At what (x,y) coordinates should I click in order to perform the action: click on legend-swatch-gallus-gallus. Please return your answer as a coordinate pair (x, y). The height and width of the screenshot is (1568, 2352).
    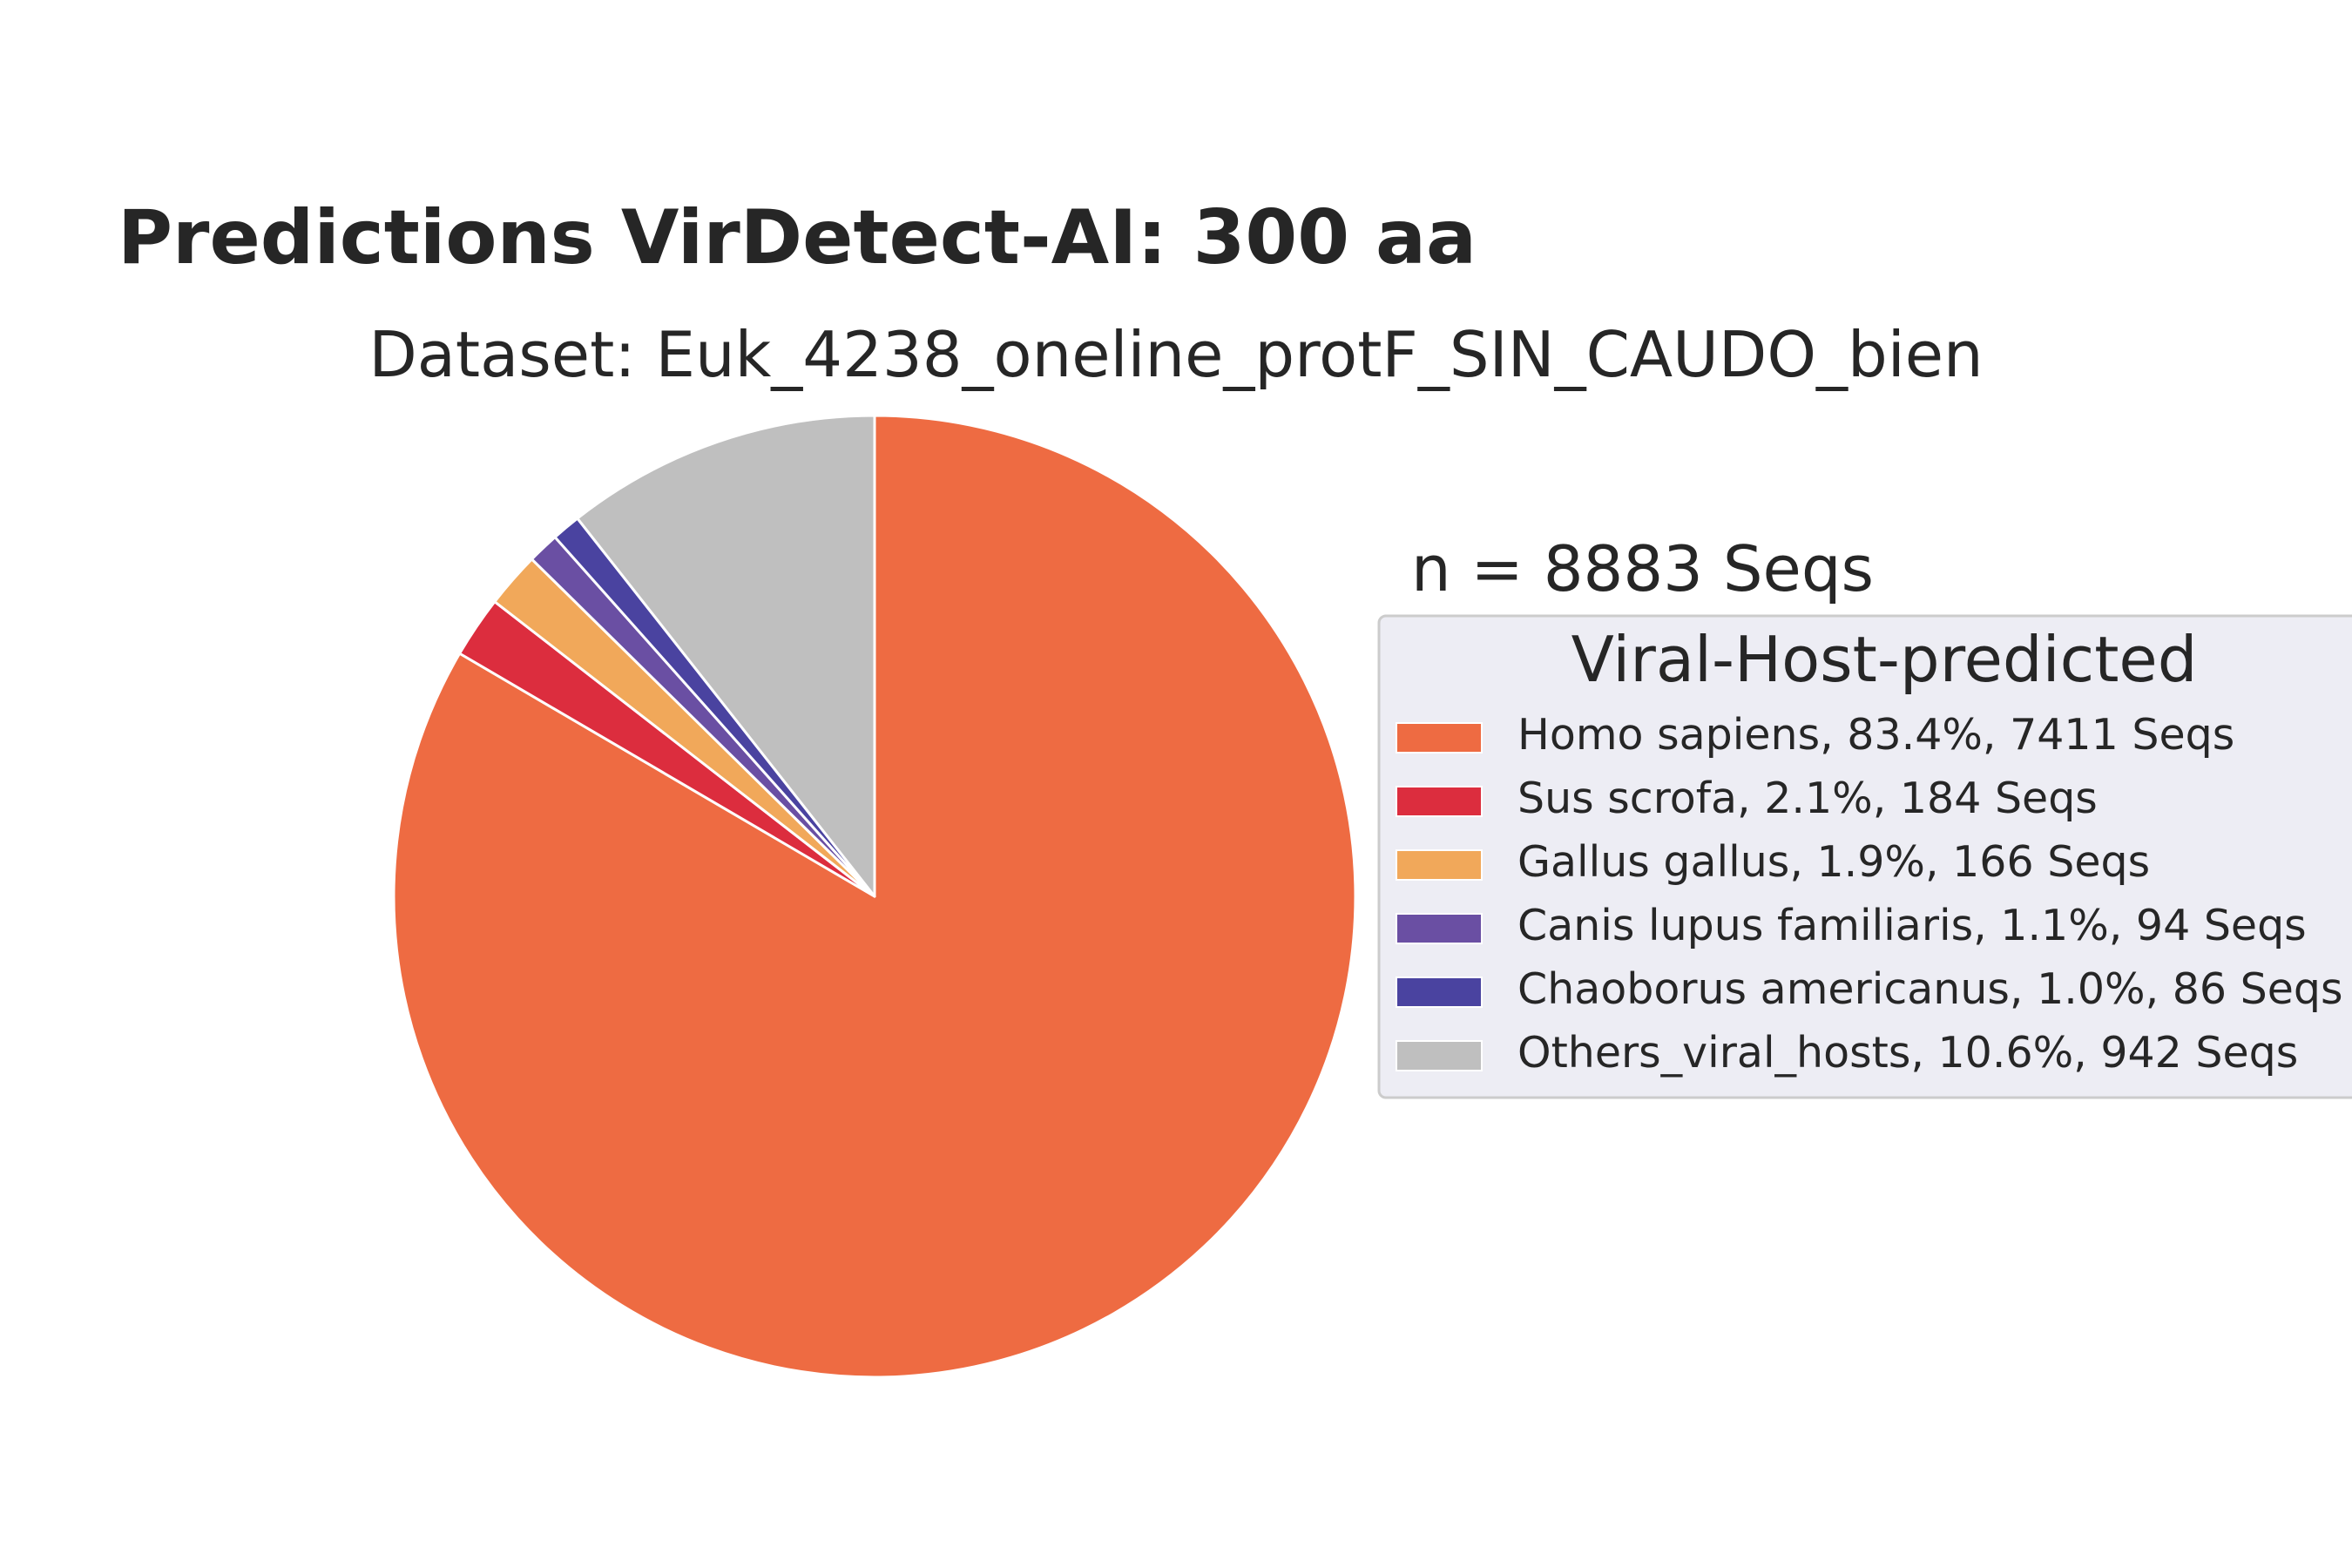
    Looking at the image, I should click on (1439, 865).